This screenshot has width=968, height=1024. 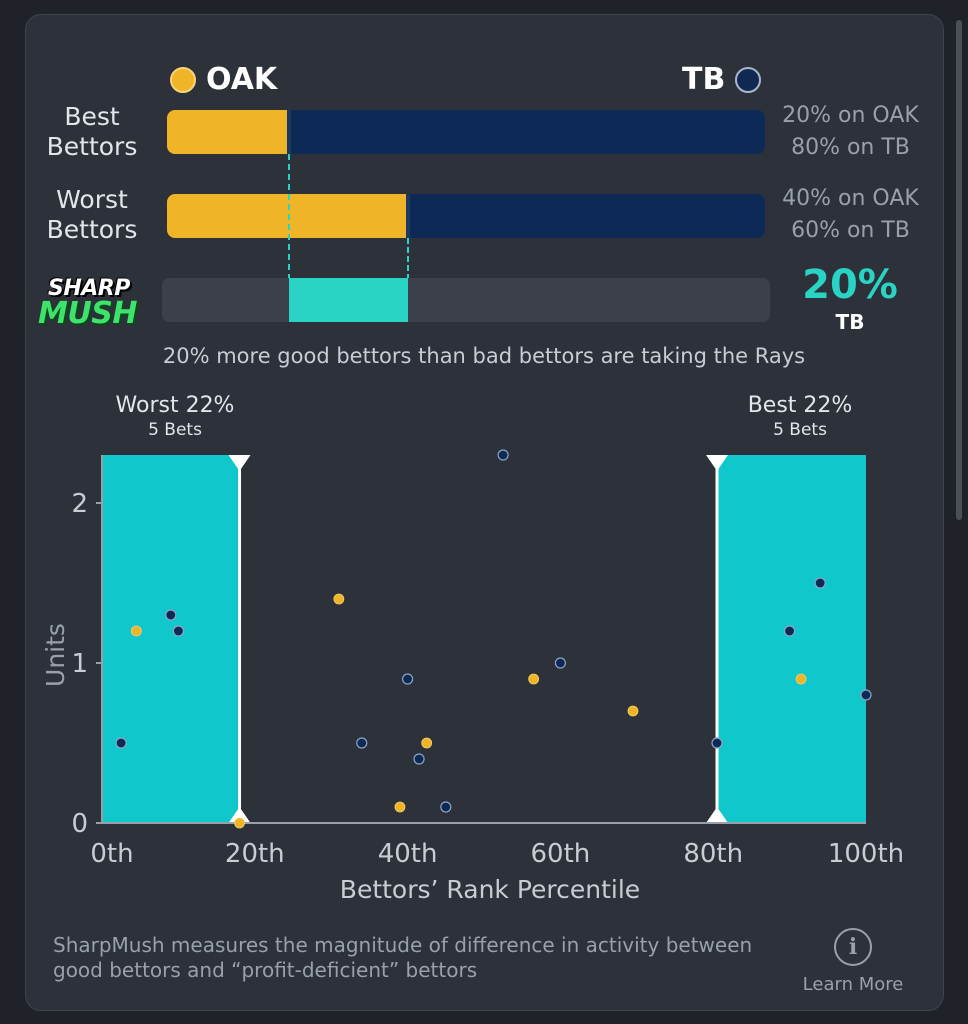 I want to click on worst-tb-pct: 60% on TB, so click(x=850, y=230).